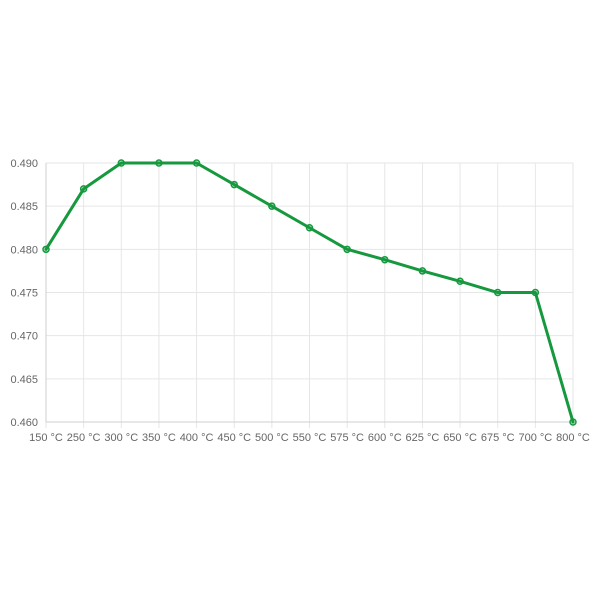 This screenshot has height=600, width=600. What do you see at coordinates (272, 438) in the screenshot?
I see `x-tick-label: 500 °C` at bounding box center [272, 438].